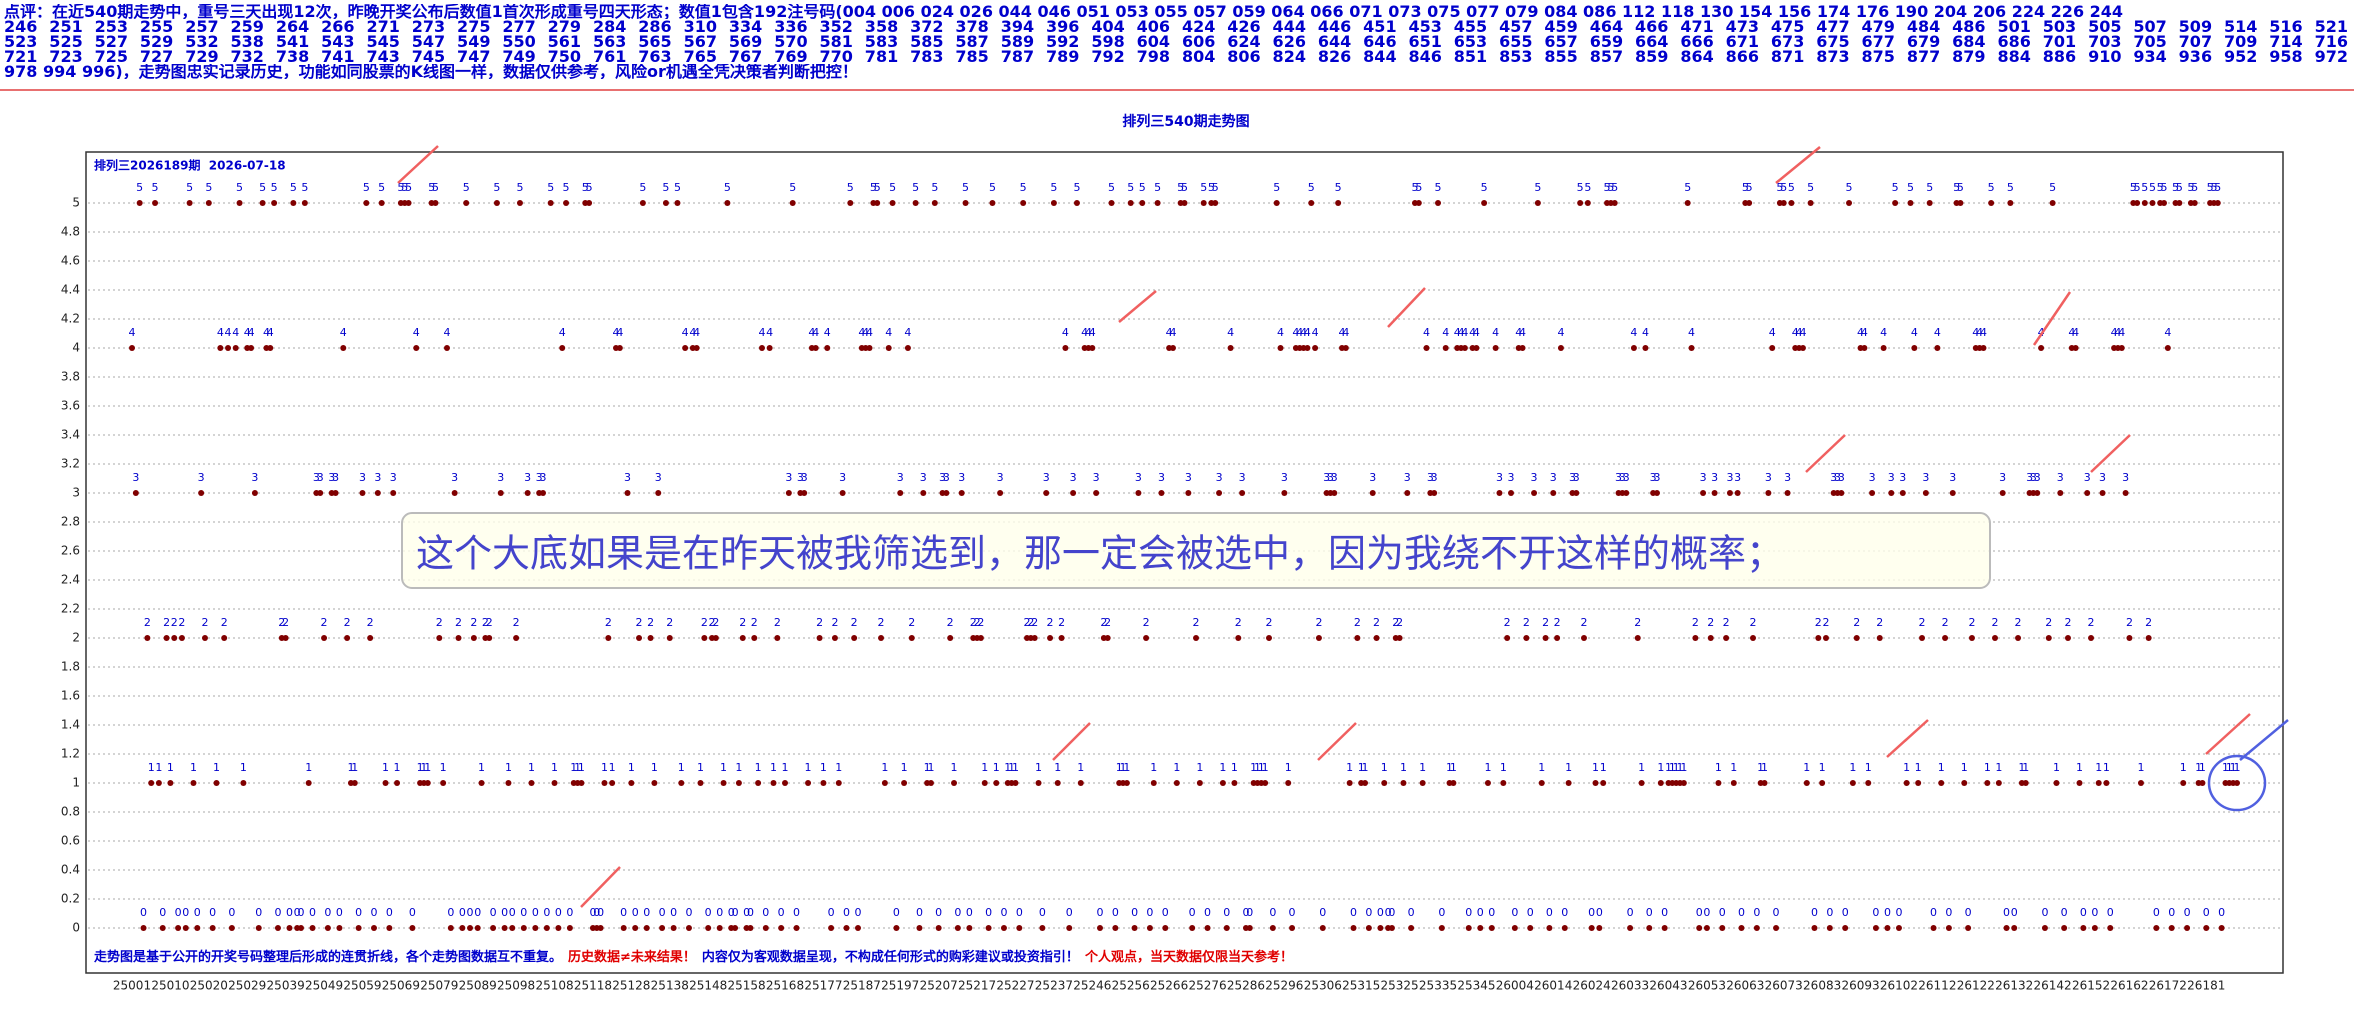 This screenshot has height=1019, width=2354. Describe the element at coordinates (593, 986) in the screenshot. I see `x-tick-label: 25118` at that location.